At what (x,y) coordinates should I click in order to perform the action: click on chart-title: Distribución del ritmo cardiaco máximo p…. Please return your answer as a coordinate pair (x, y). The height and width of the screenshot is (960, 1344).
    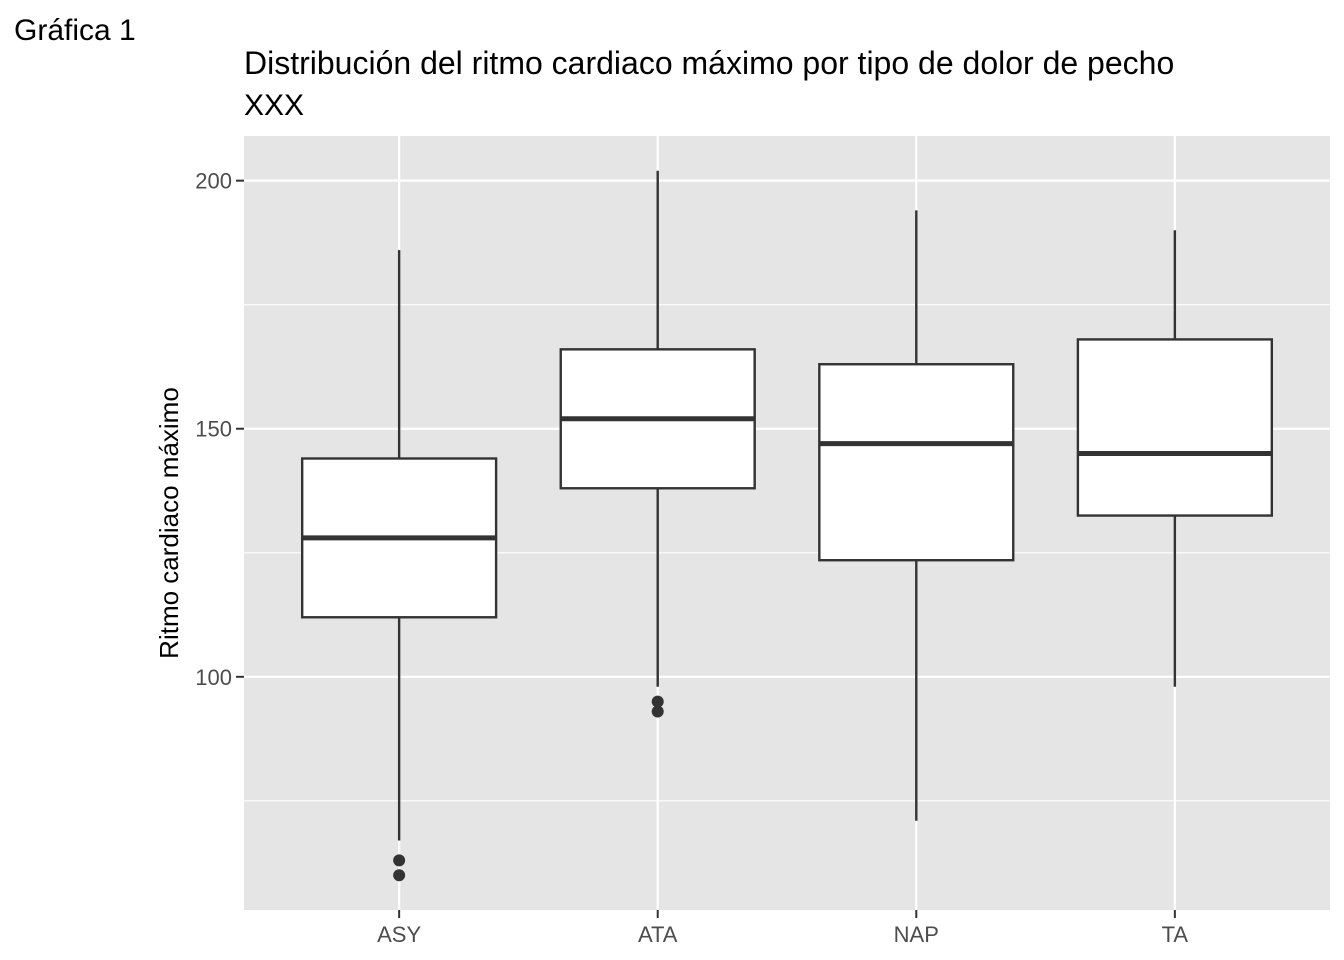
    Looking at the image, I should click on (709, 63).